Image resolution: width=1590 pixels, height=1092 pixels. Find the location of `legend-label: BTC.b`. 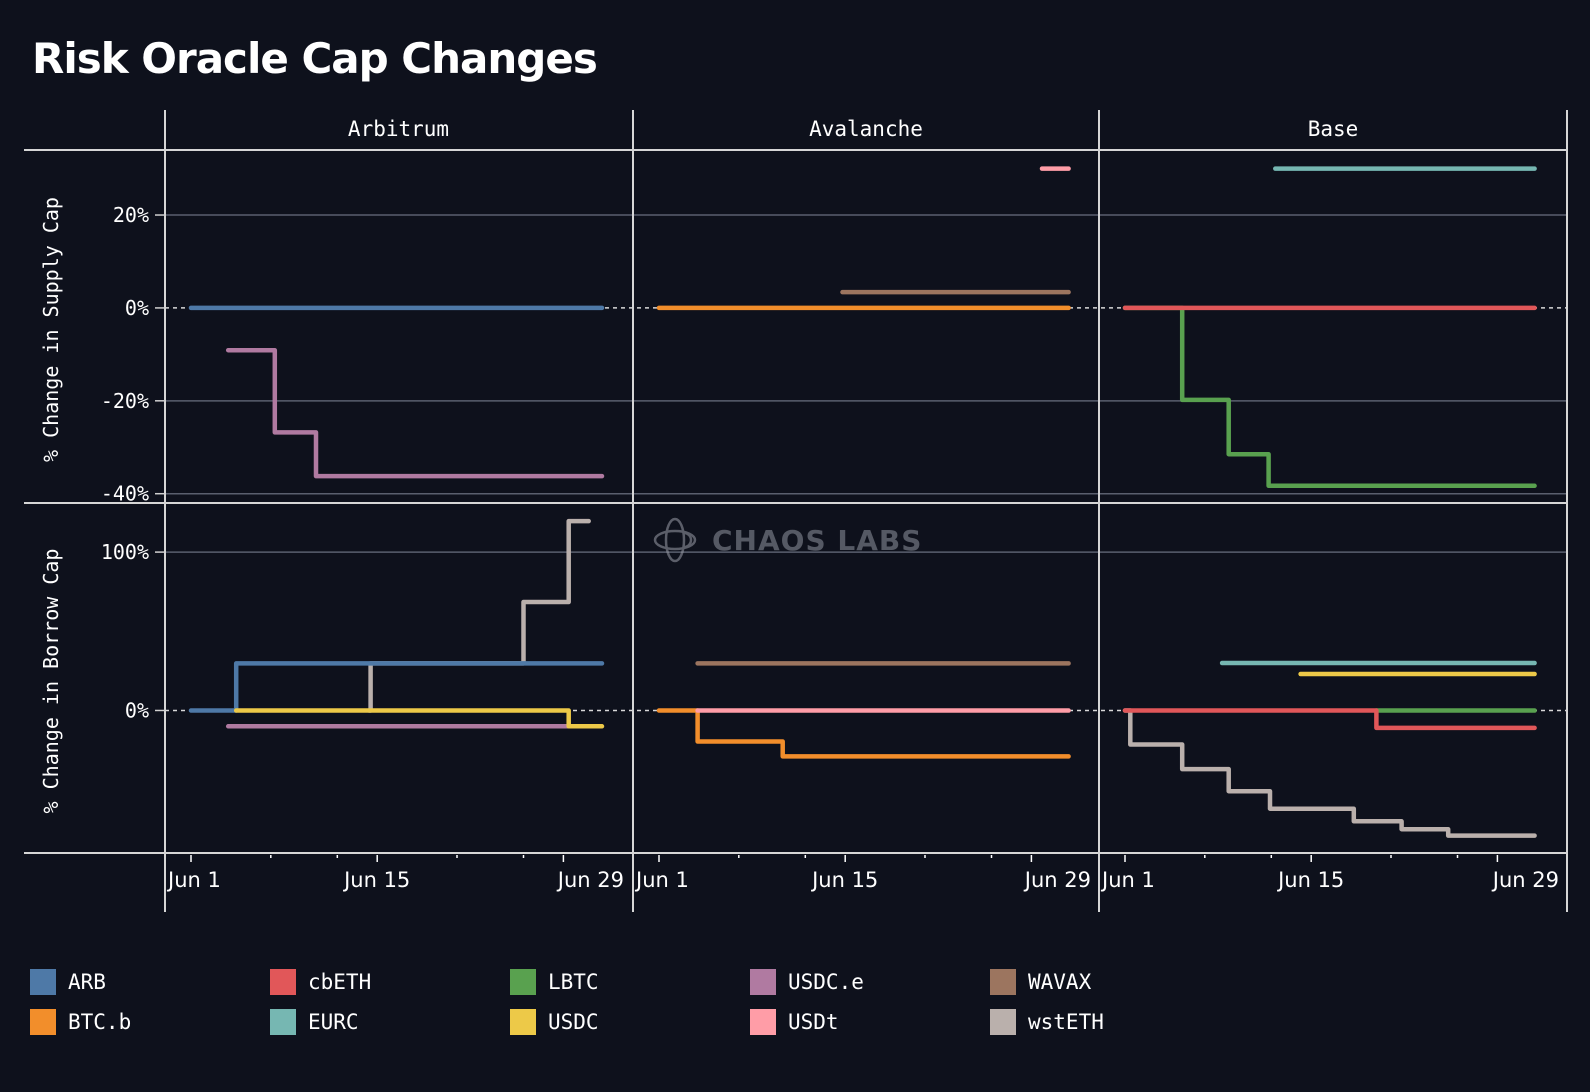

legend-label: BTC.b is located at coordinates (100, 1022).